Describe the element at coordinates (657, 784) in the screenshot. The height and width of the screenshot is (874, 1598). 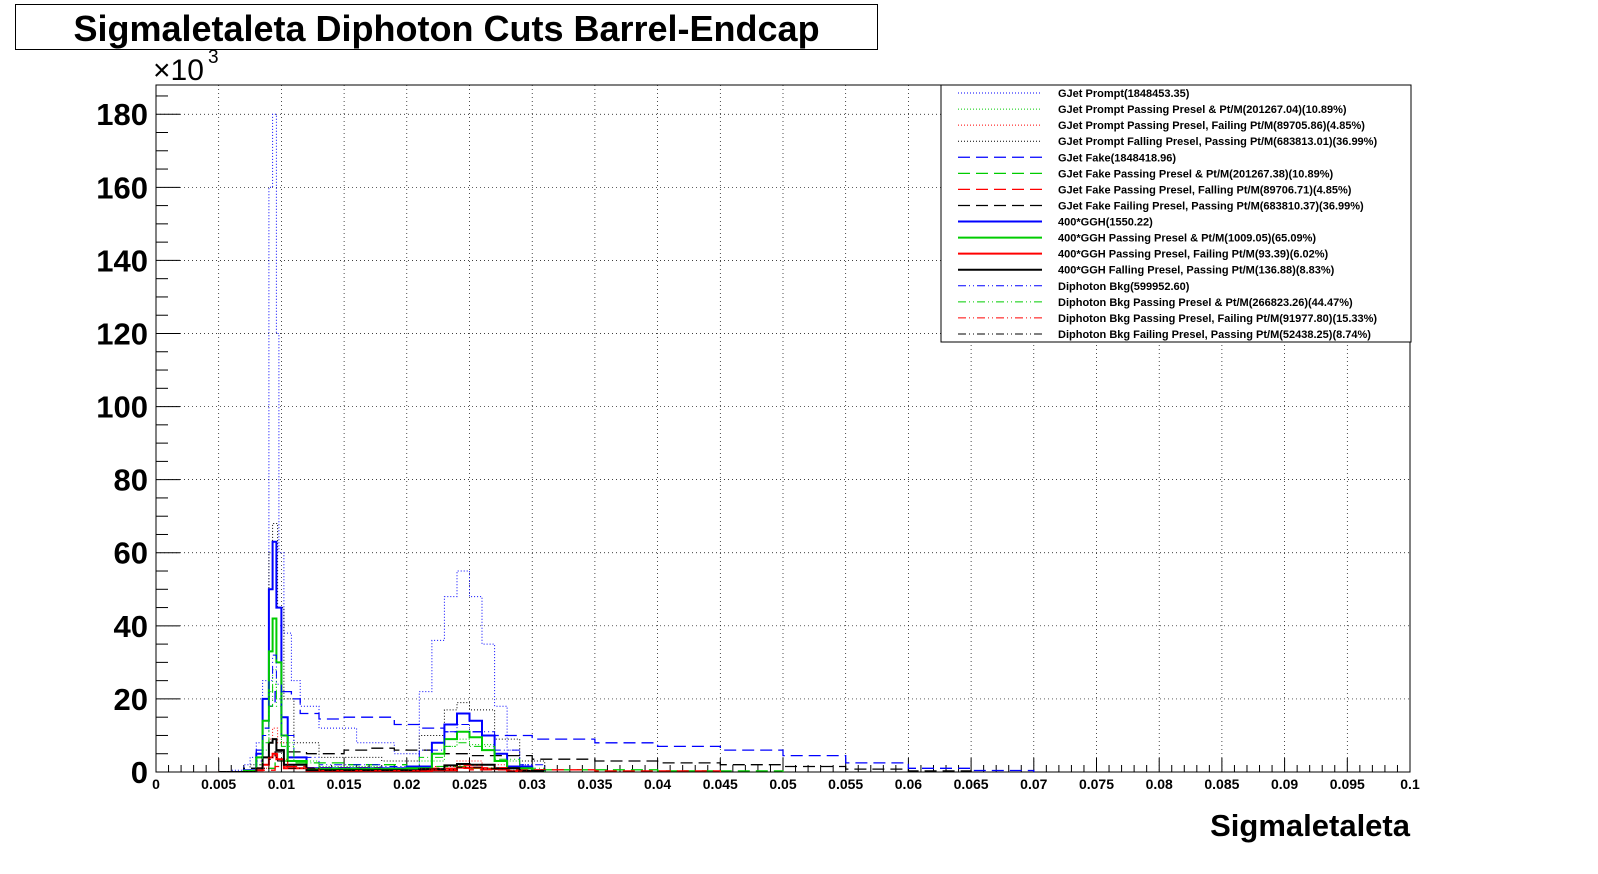
I see `x-tick-label: 0.04` at that location.